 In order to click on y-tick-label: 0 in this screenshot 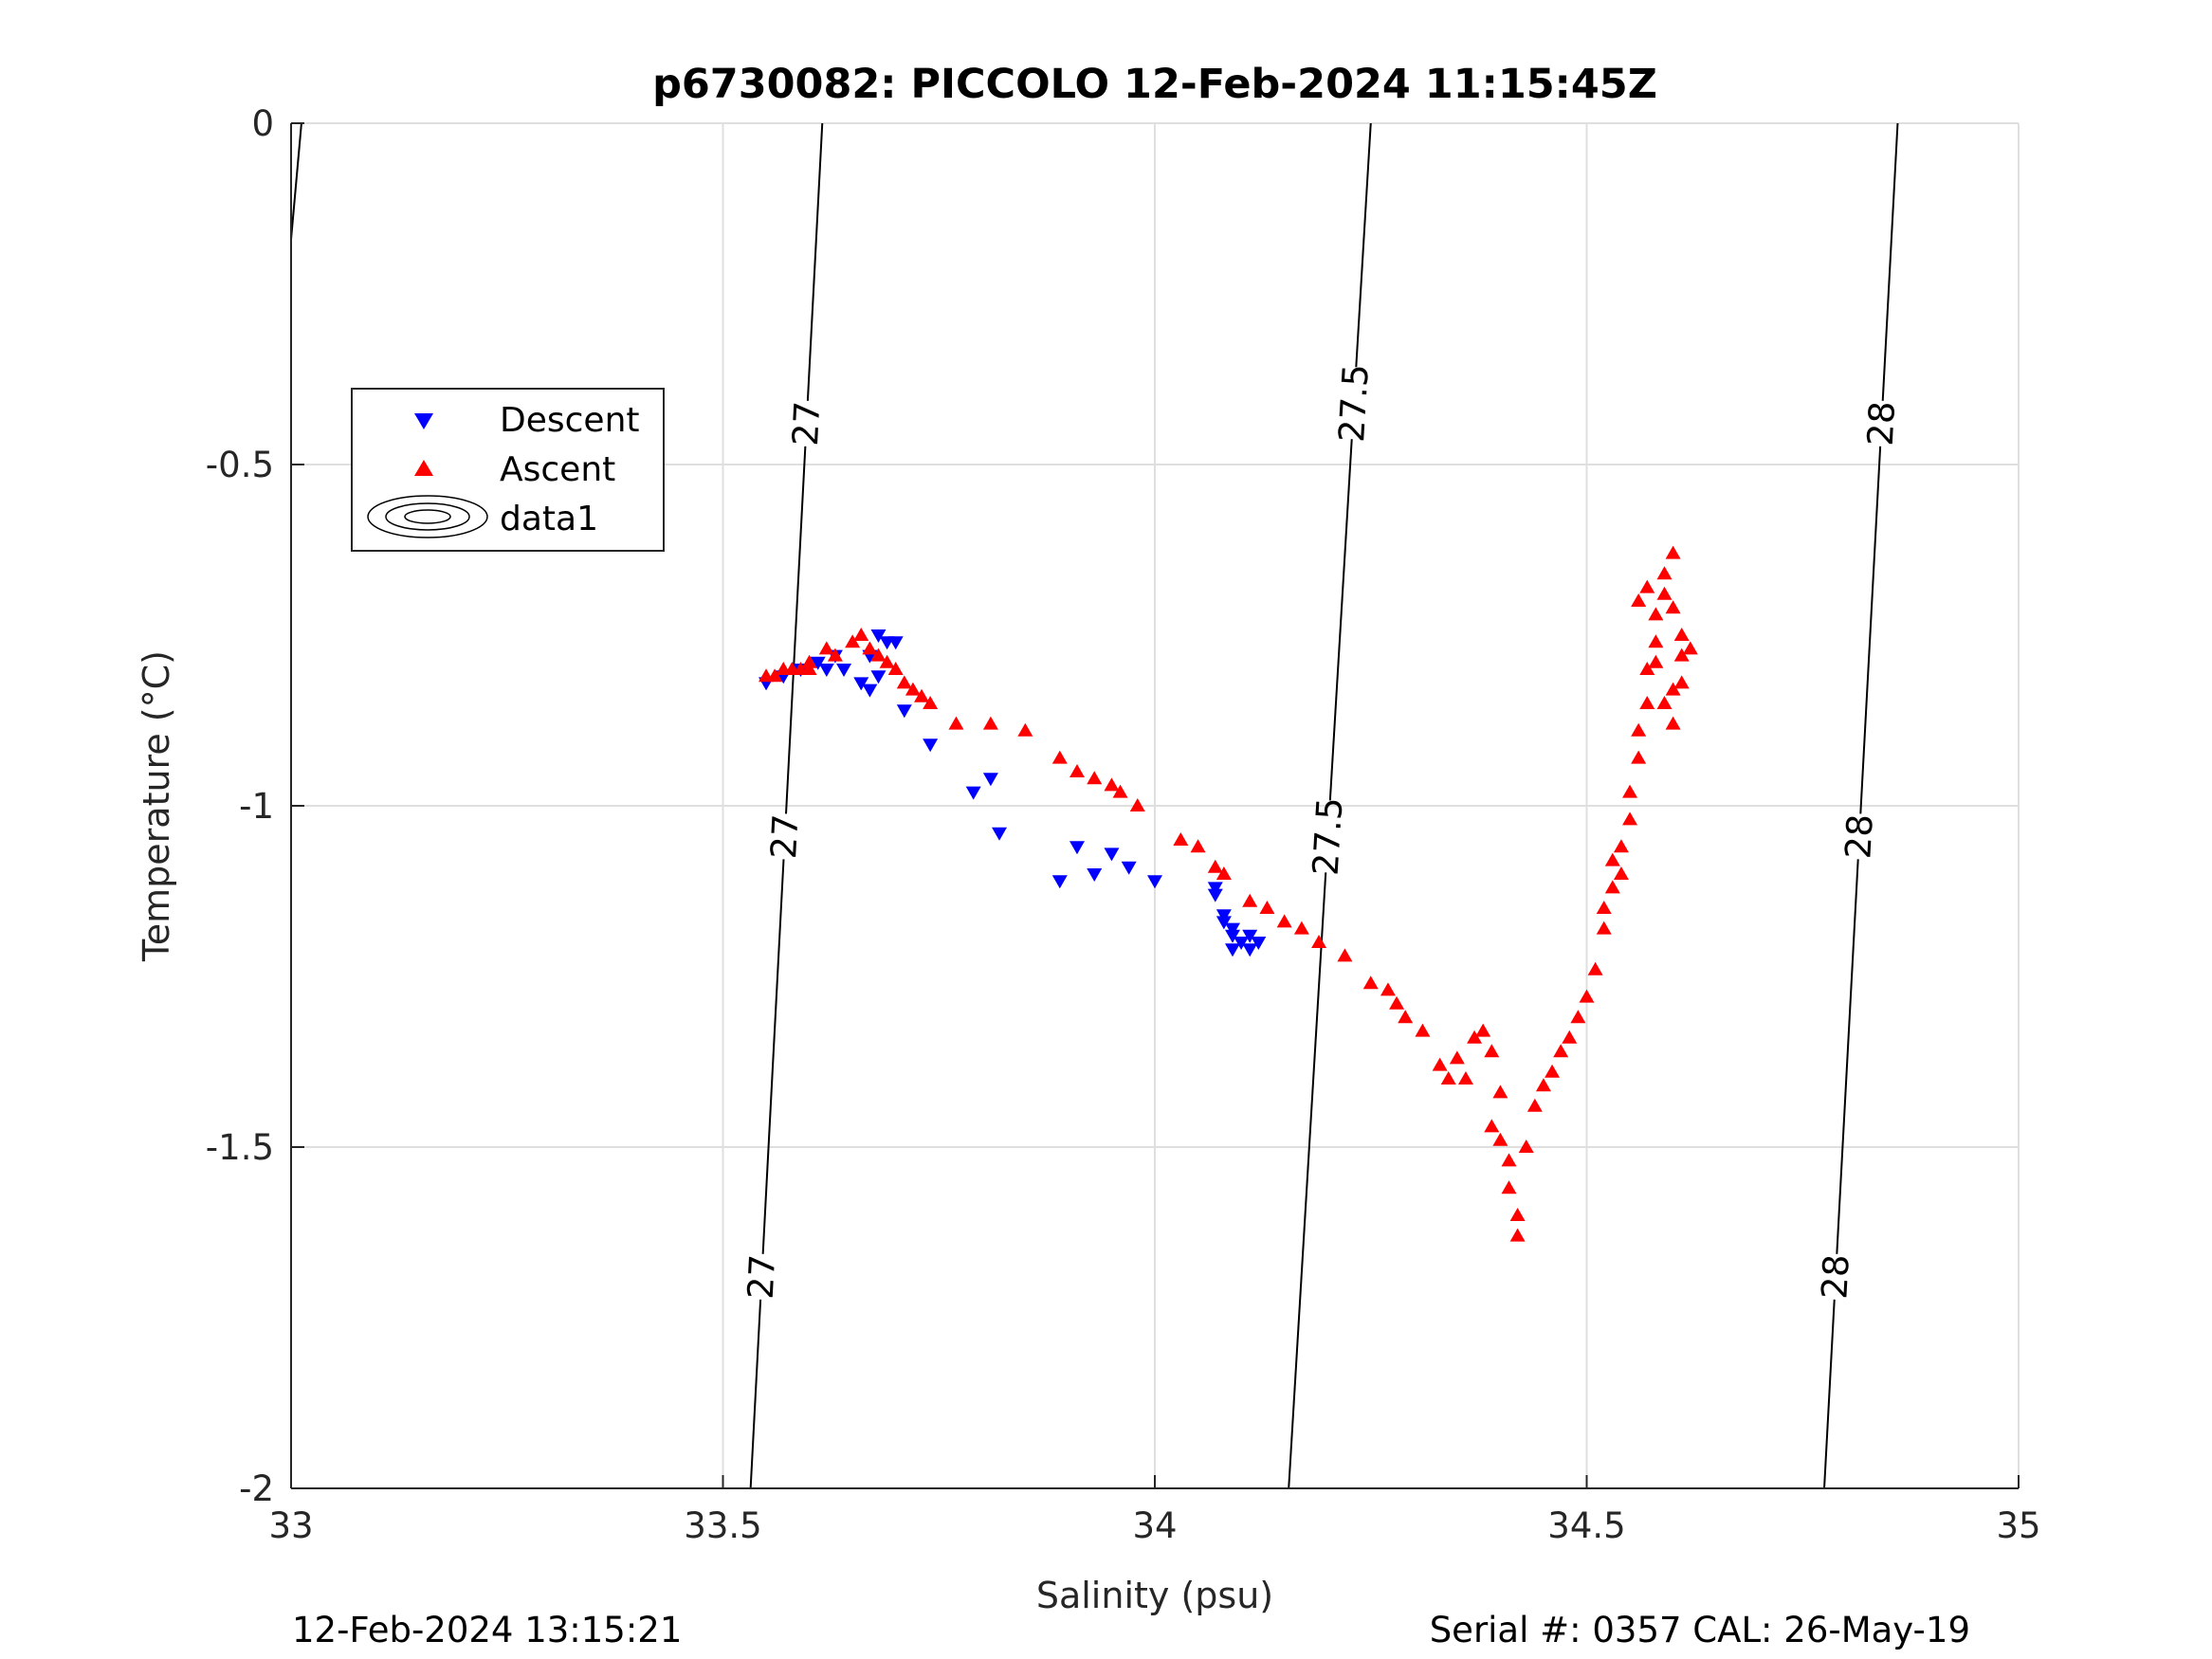, I will do `click(262, 123)`.